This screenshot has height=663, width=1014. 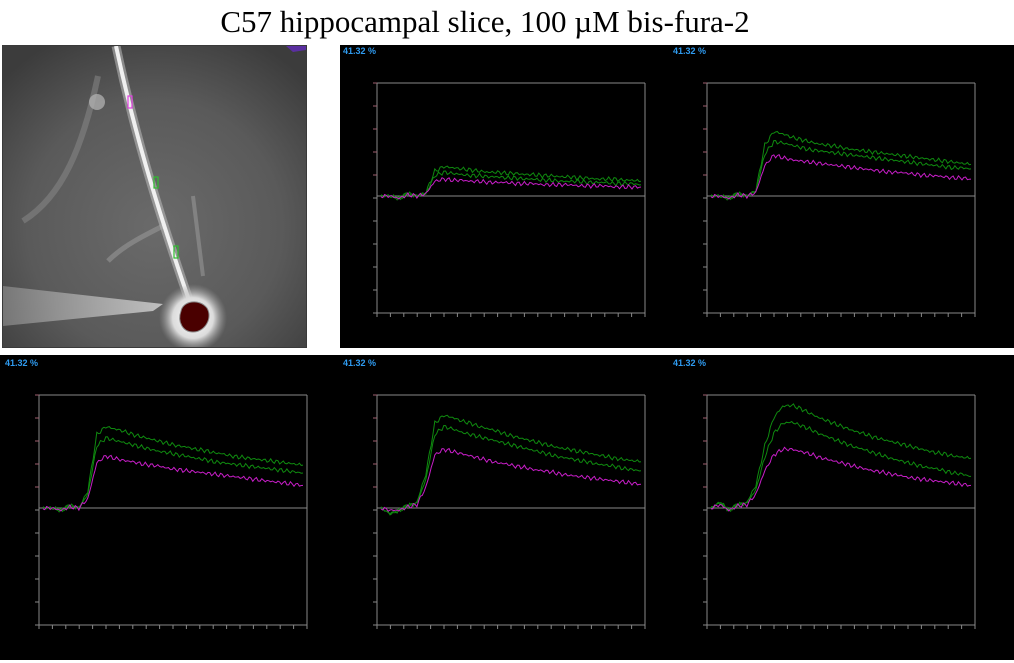 What do you see at coordinates (97, 102) in the screenshot?
I see `bright-spot` at bounding box center [97, 102].